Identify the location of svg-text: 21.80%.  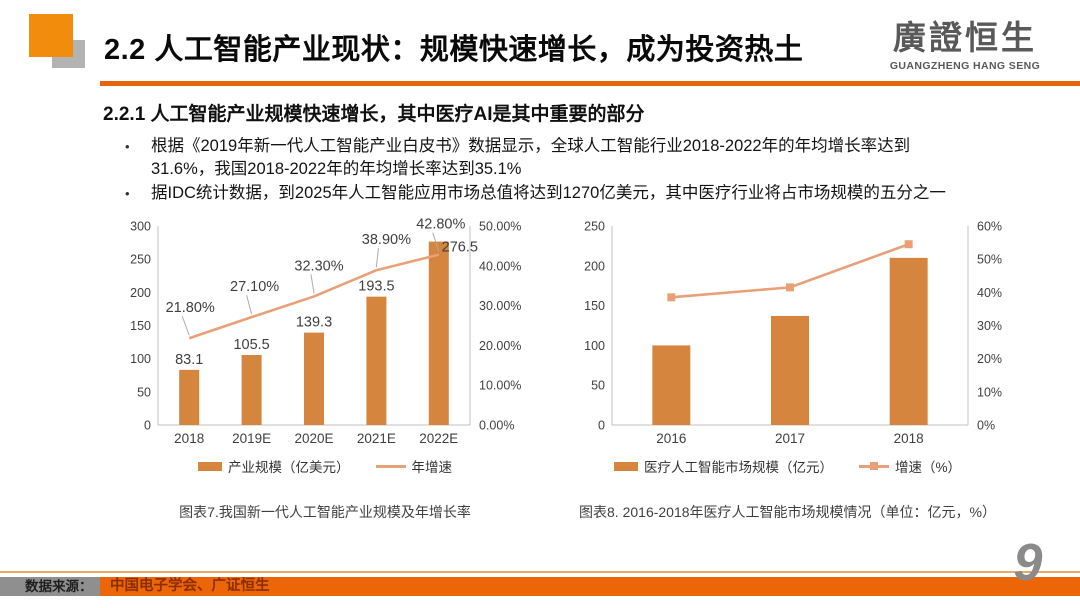
(190, 308).